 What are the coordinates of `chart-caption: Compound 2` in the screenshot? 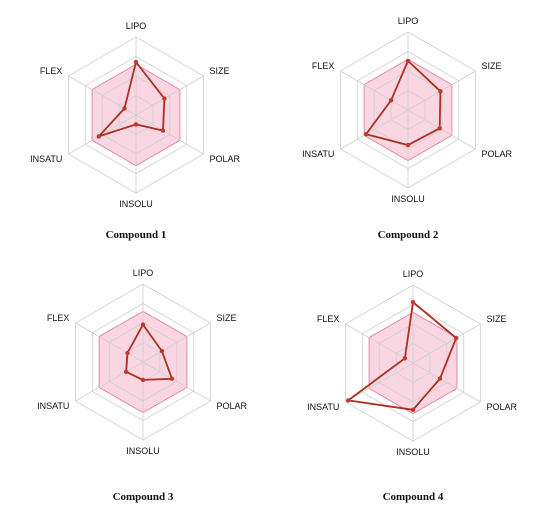 It's located at (408, 235).